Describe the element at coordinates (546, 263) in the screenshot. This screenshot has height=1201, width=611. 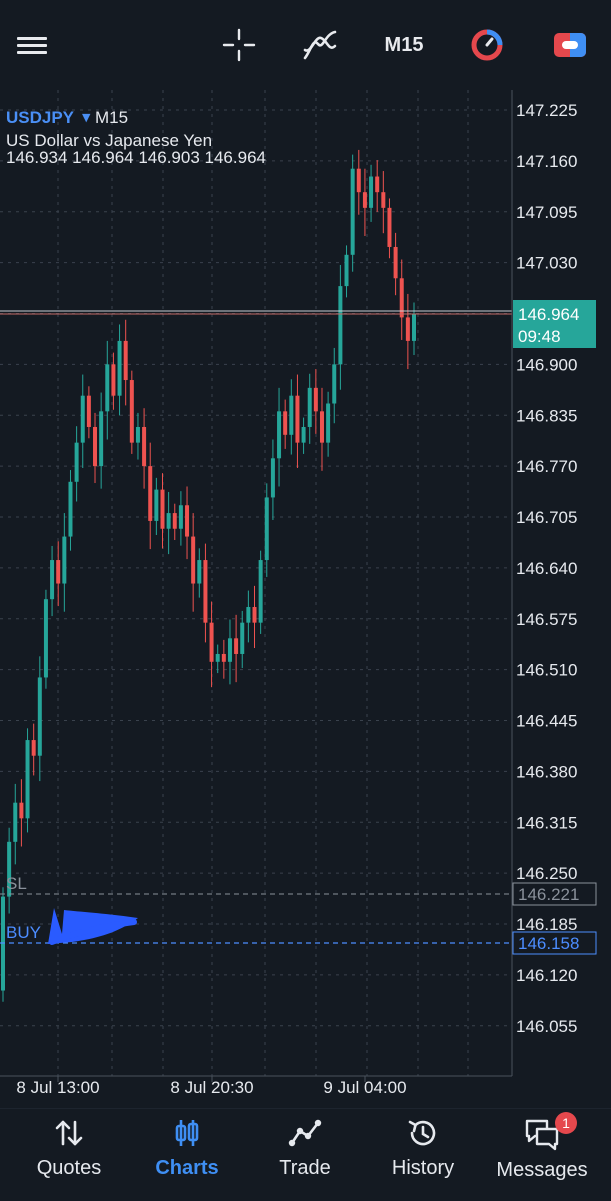
I see `y-tick-label: 147.030` at that location.